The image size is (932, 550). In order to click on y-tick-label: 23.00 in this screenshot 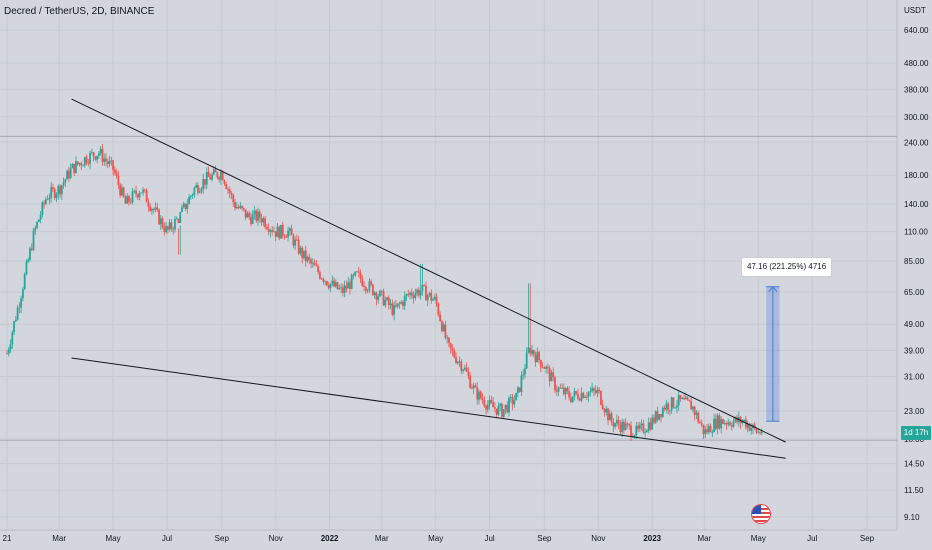, I will do `click(914, 411)`.